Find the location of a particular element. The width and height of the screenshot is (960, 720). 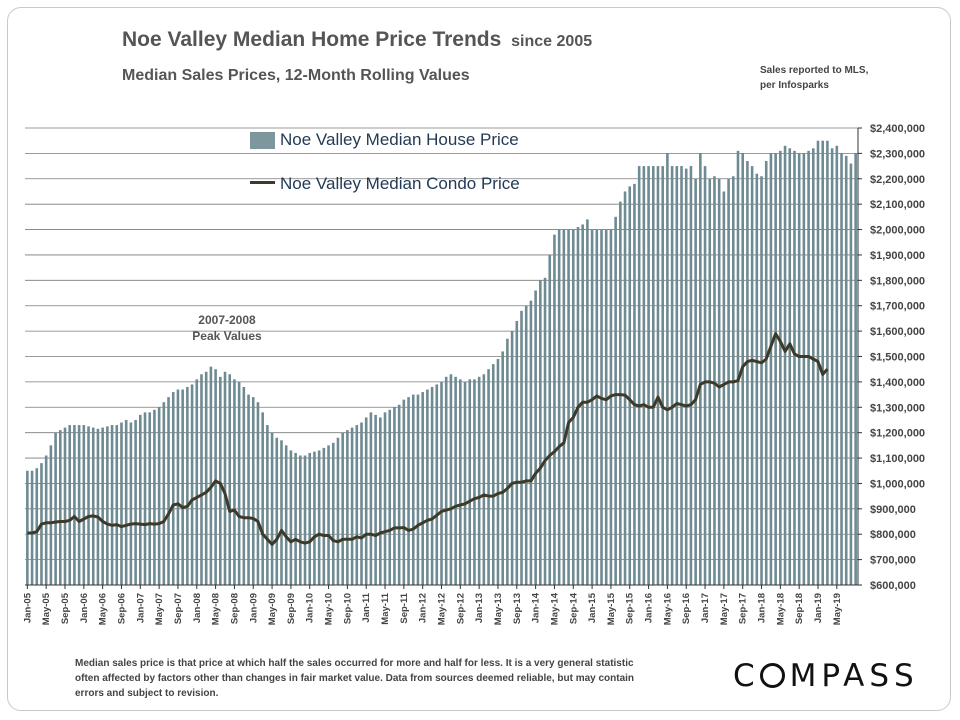

y-tick-label: $1,600,000 is located at coordinates (897, 332).